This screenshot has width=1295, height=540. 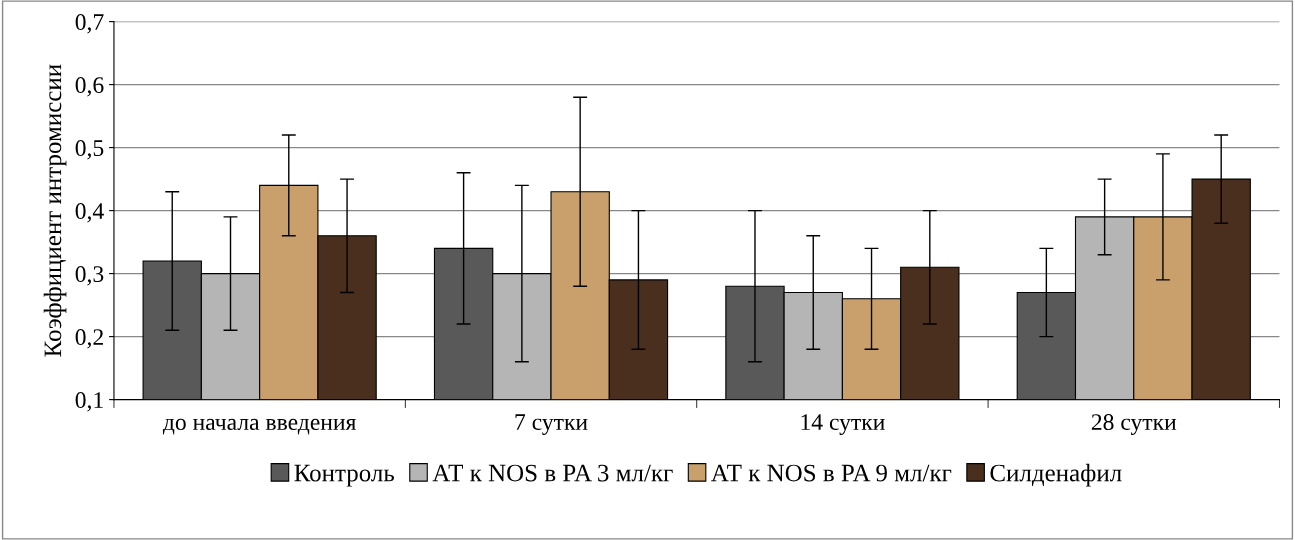 What do you see at coordinates (89, 150) in the screenshot?
I see `y-tick-label: 0,5` at bounding box center [89, 150].